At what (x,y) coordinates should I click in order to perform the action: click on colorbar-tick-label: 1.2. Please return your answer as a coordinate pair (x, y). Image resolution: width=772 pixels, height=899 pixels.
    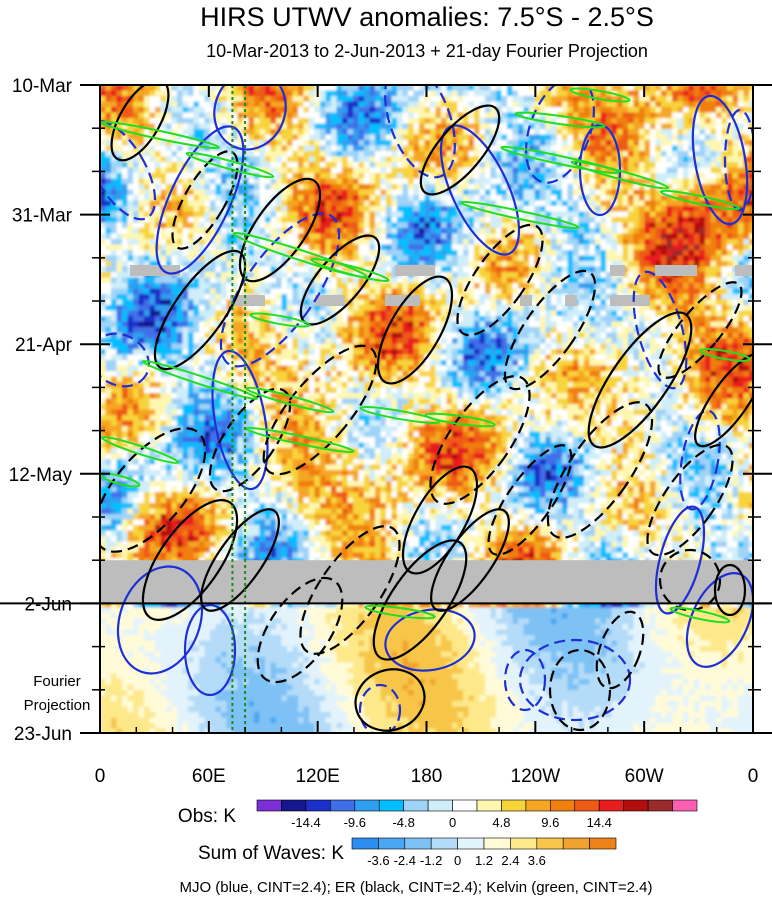
    Looking at the image, I should click on (484, 860).